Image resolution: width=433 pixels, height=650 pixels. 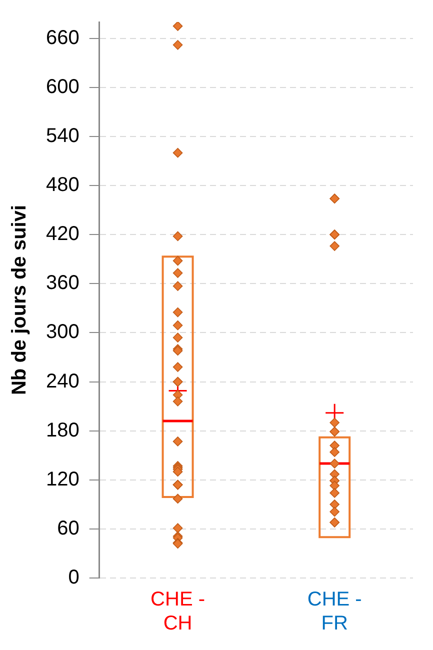 What do you see at coordinates (63, 37) in the screenshot?
I see `y-tick-label: 660` at bounding box center [63, 37].